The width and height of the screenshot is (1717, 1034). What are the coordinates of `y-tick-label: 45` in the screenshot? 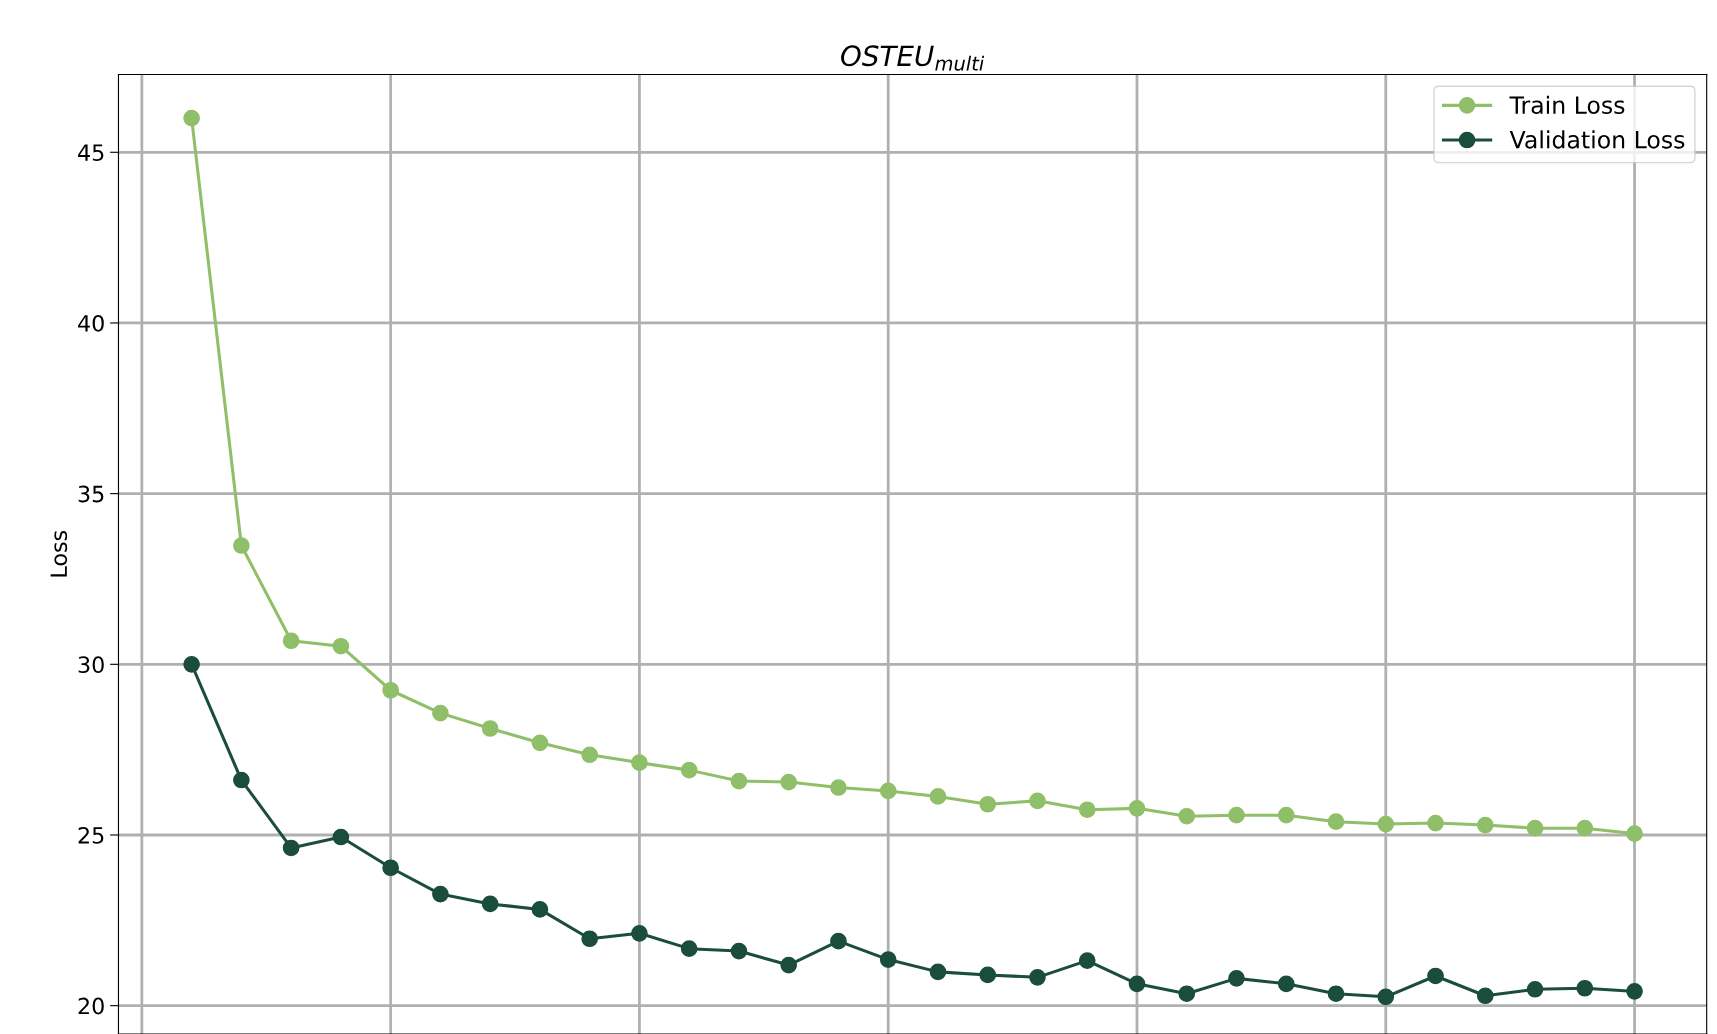 It's located at (91, 153).